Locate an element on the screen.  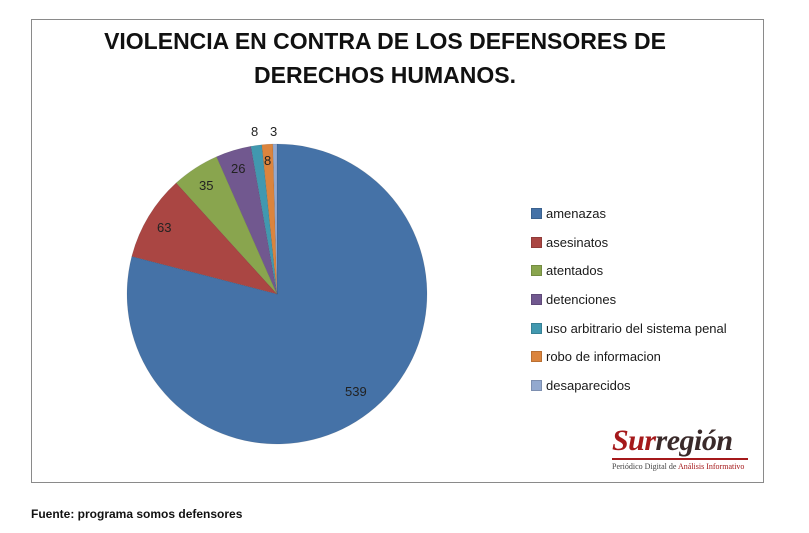
pie-slice-atentados is located at coordinates (226, 225).